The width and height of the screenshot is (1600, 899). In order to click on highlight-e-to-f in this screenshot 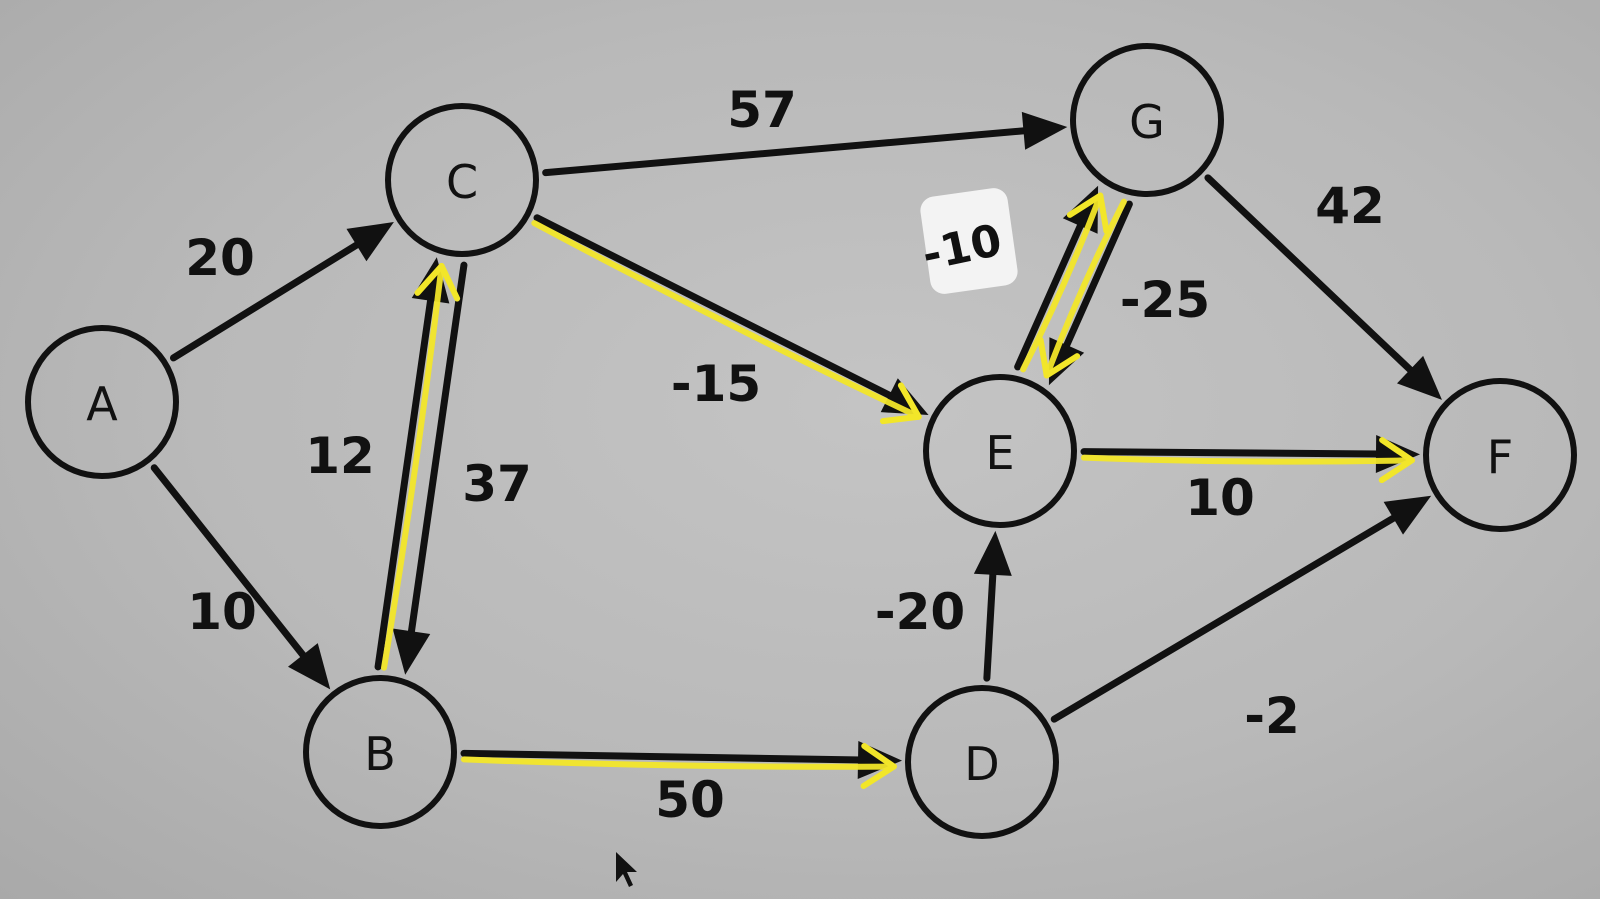, I will do `click(1248, 460)`.